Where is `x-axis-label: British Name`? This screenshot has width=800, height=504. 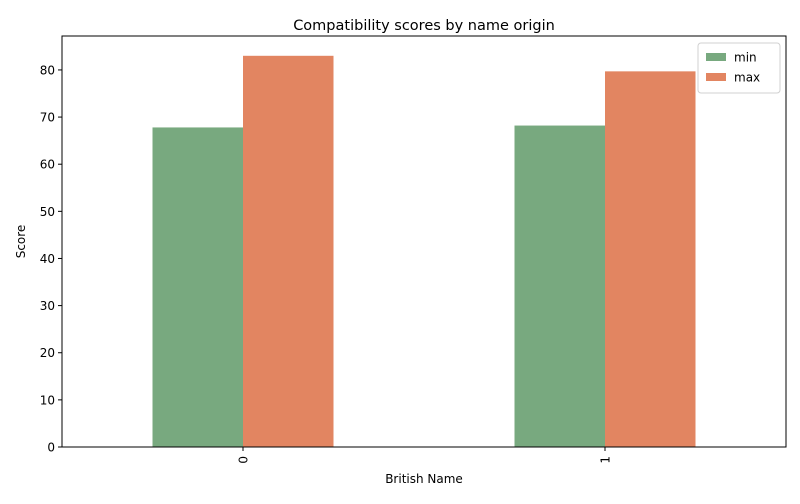 x-axis-label: British Name is located at coordinates (424, 479).